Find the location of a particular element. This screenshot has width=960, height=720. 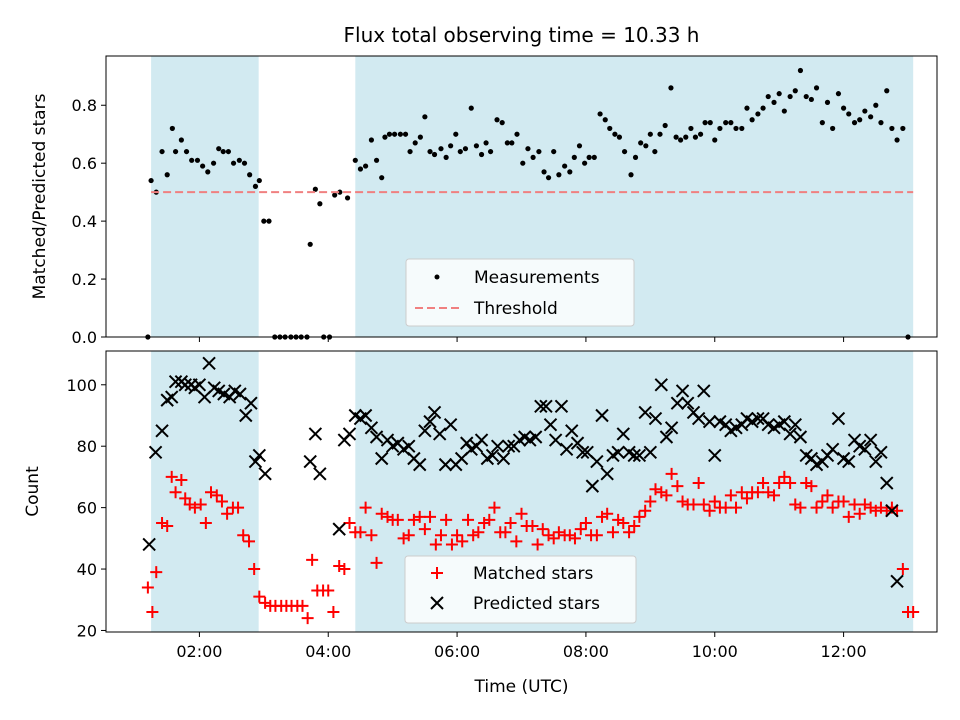

x-tick-label: 10:00 is located at coordinates (715, 651).